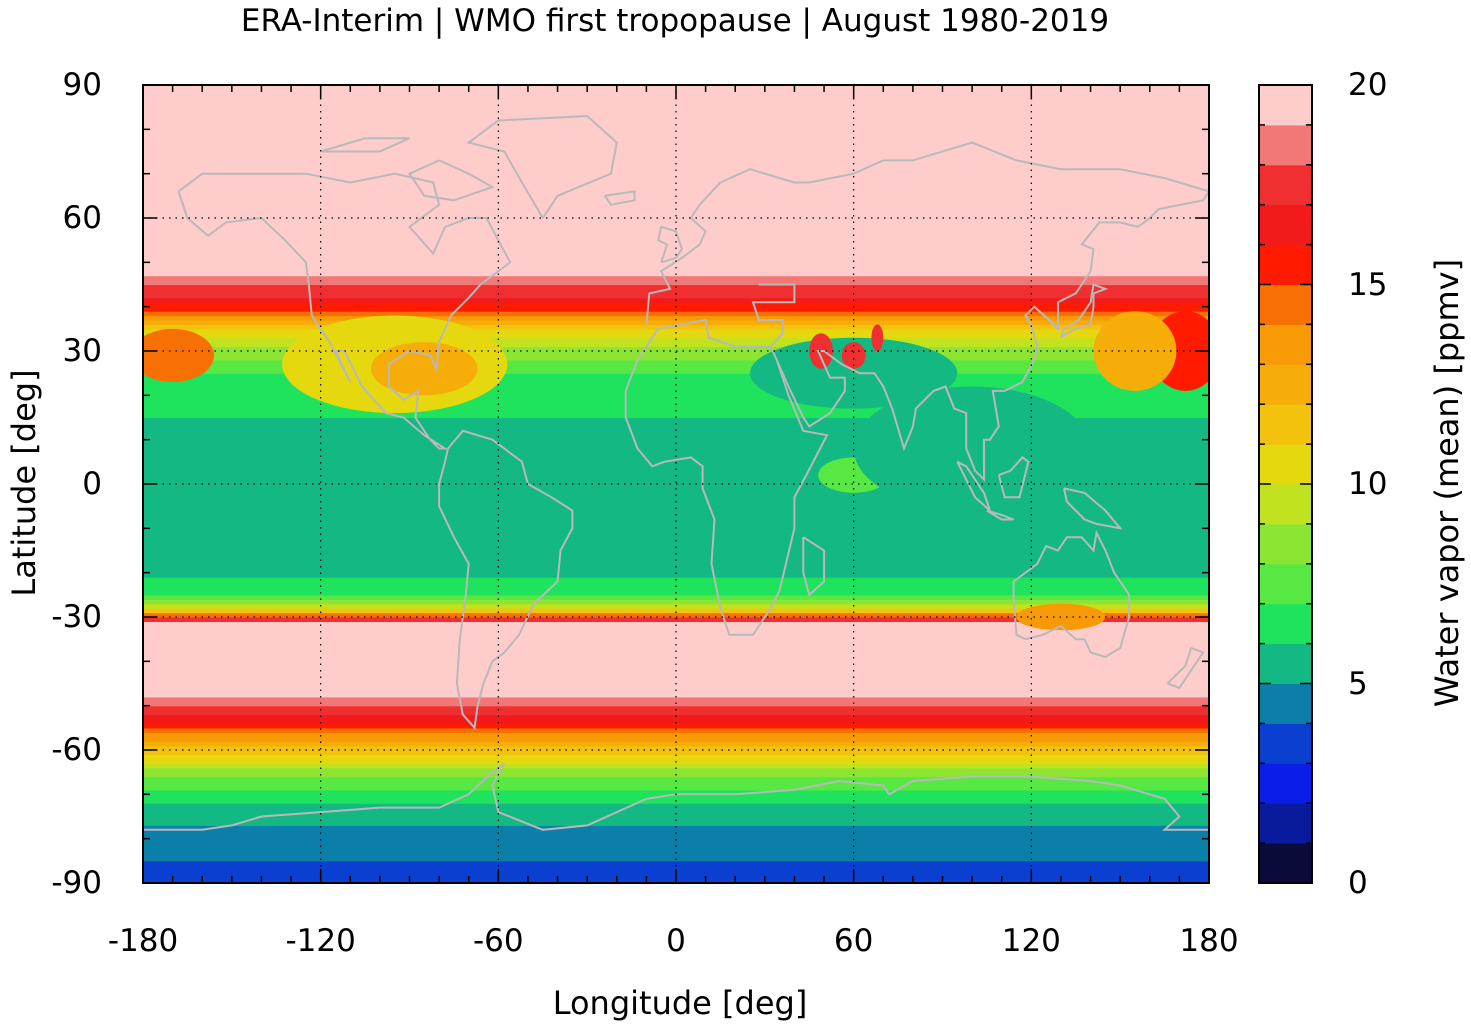 This screenshot has height=1029, width=1471. What do you see at coordinates (82, 351) in the screenshot?
I see `y-tick-label: 30` at bounding box center [82, 351].